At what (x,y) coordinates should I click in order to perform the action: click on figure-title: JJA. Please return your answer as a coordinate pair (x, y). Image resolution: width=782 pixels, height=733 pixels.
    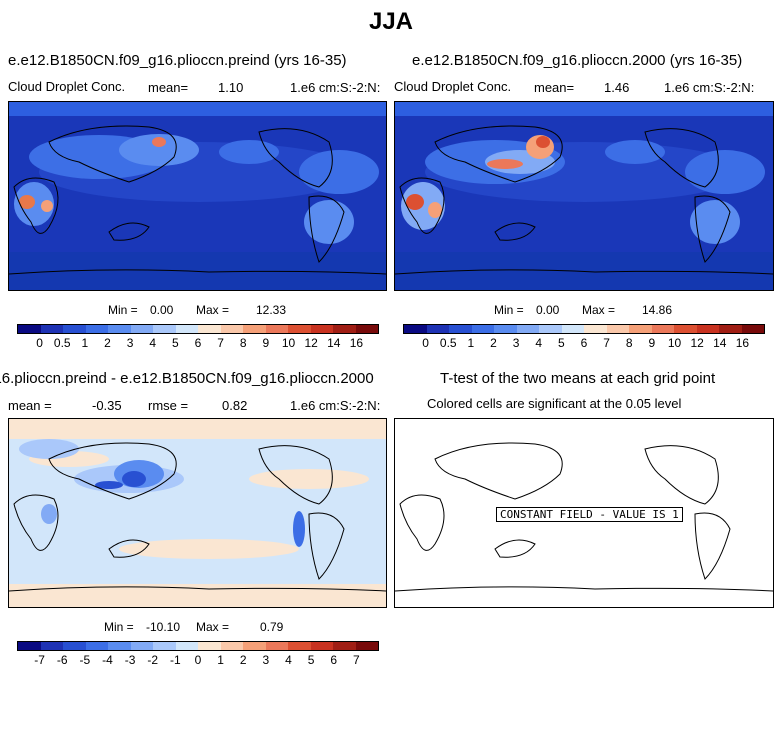
    Looking at the image, I should click on (391, 21).